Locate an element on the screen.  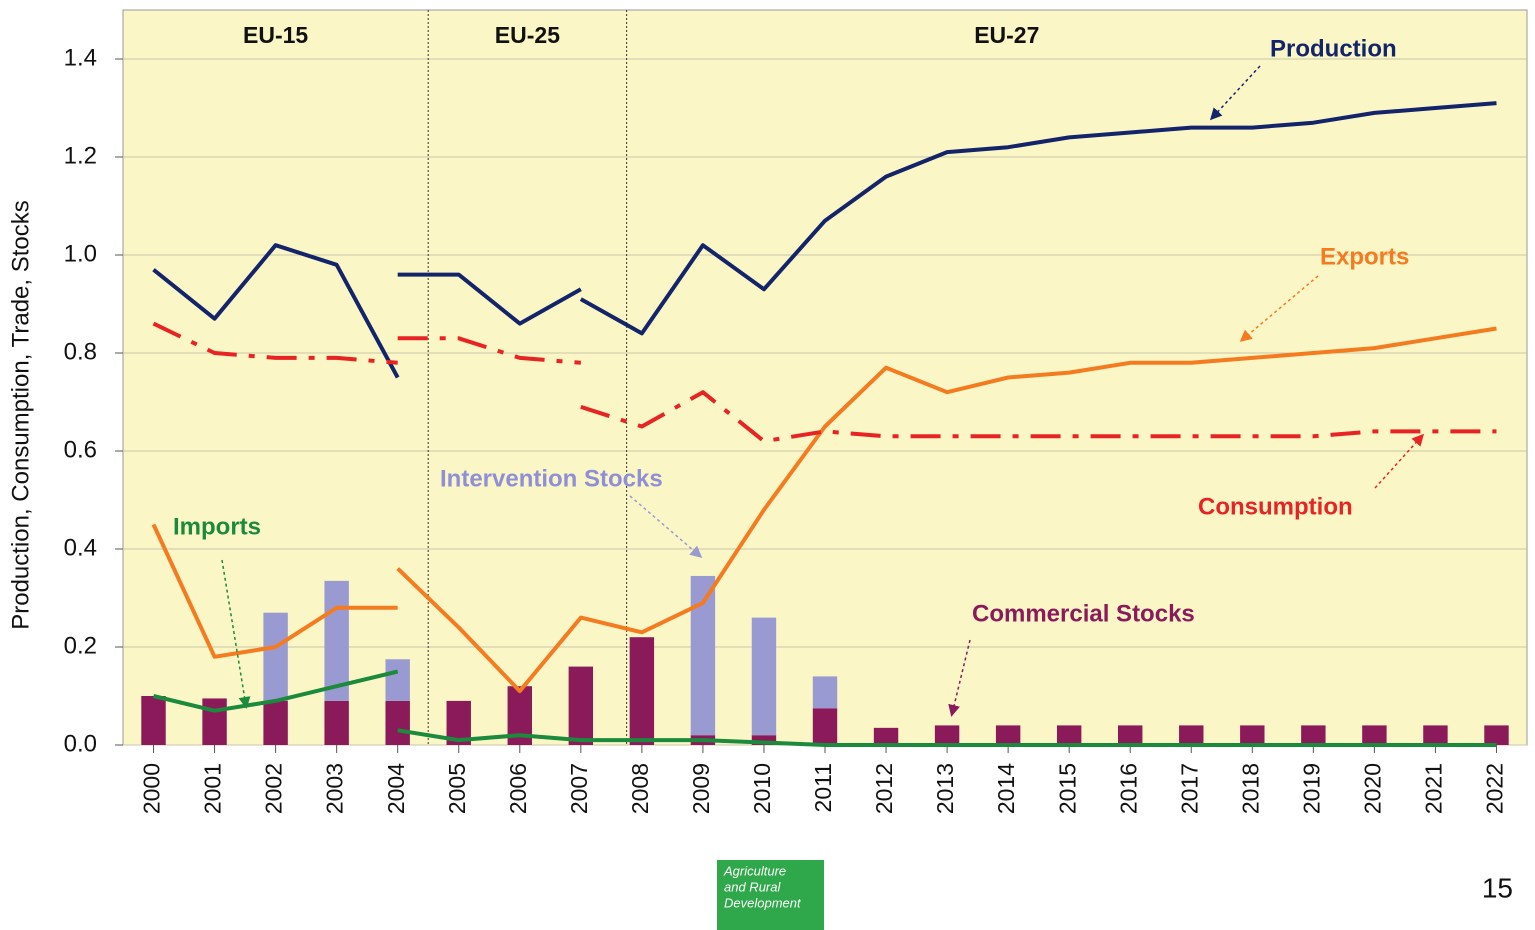
x-tick-label: 2022 is located at coordinates (1495, 788).